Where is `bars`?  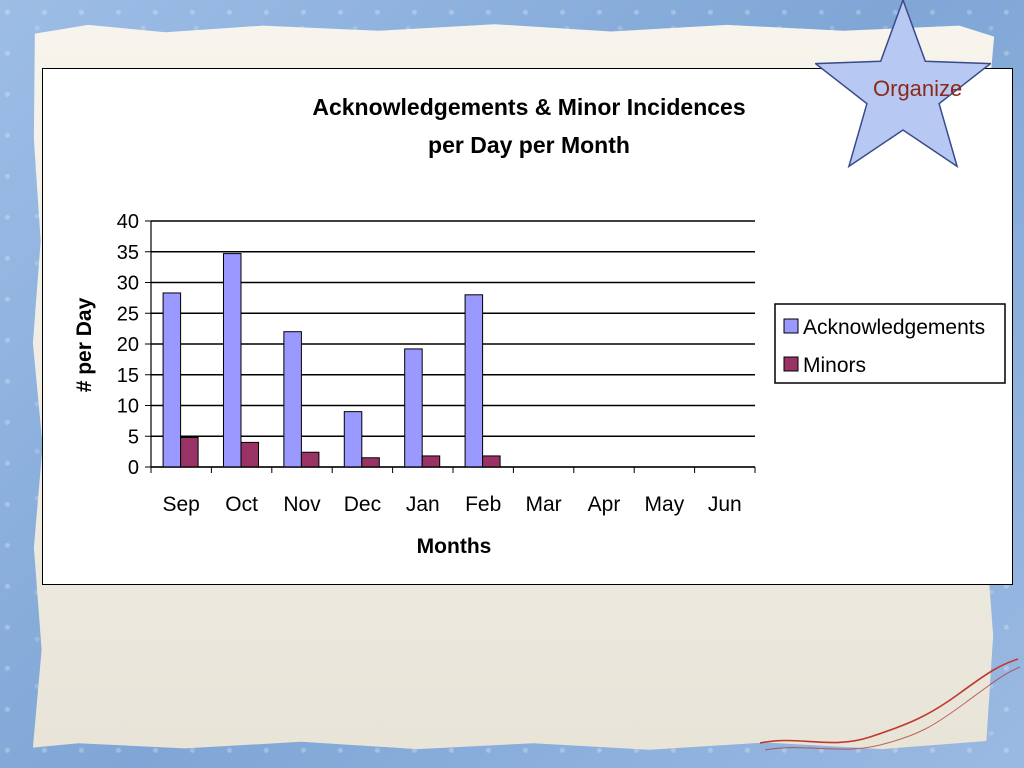 bars is located at coordinates (331, 360).